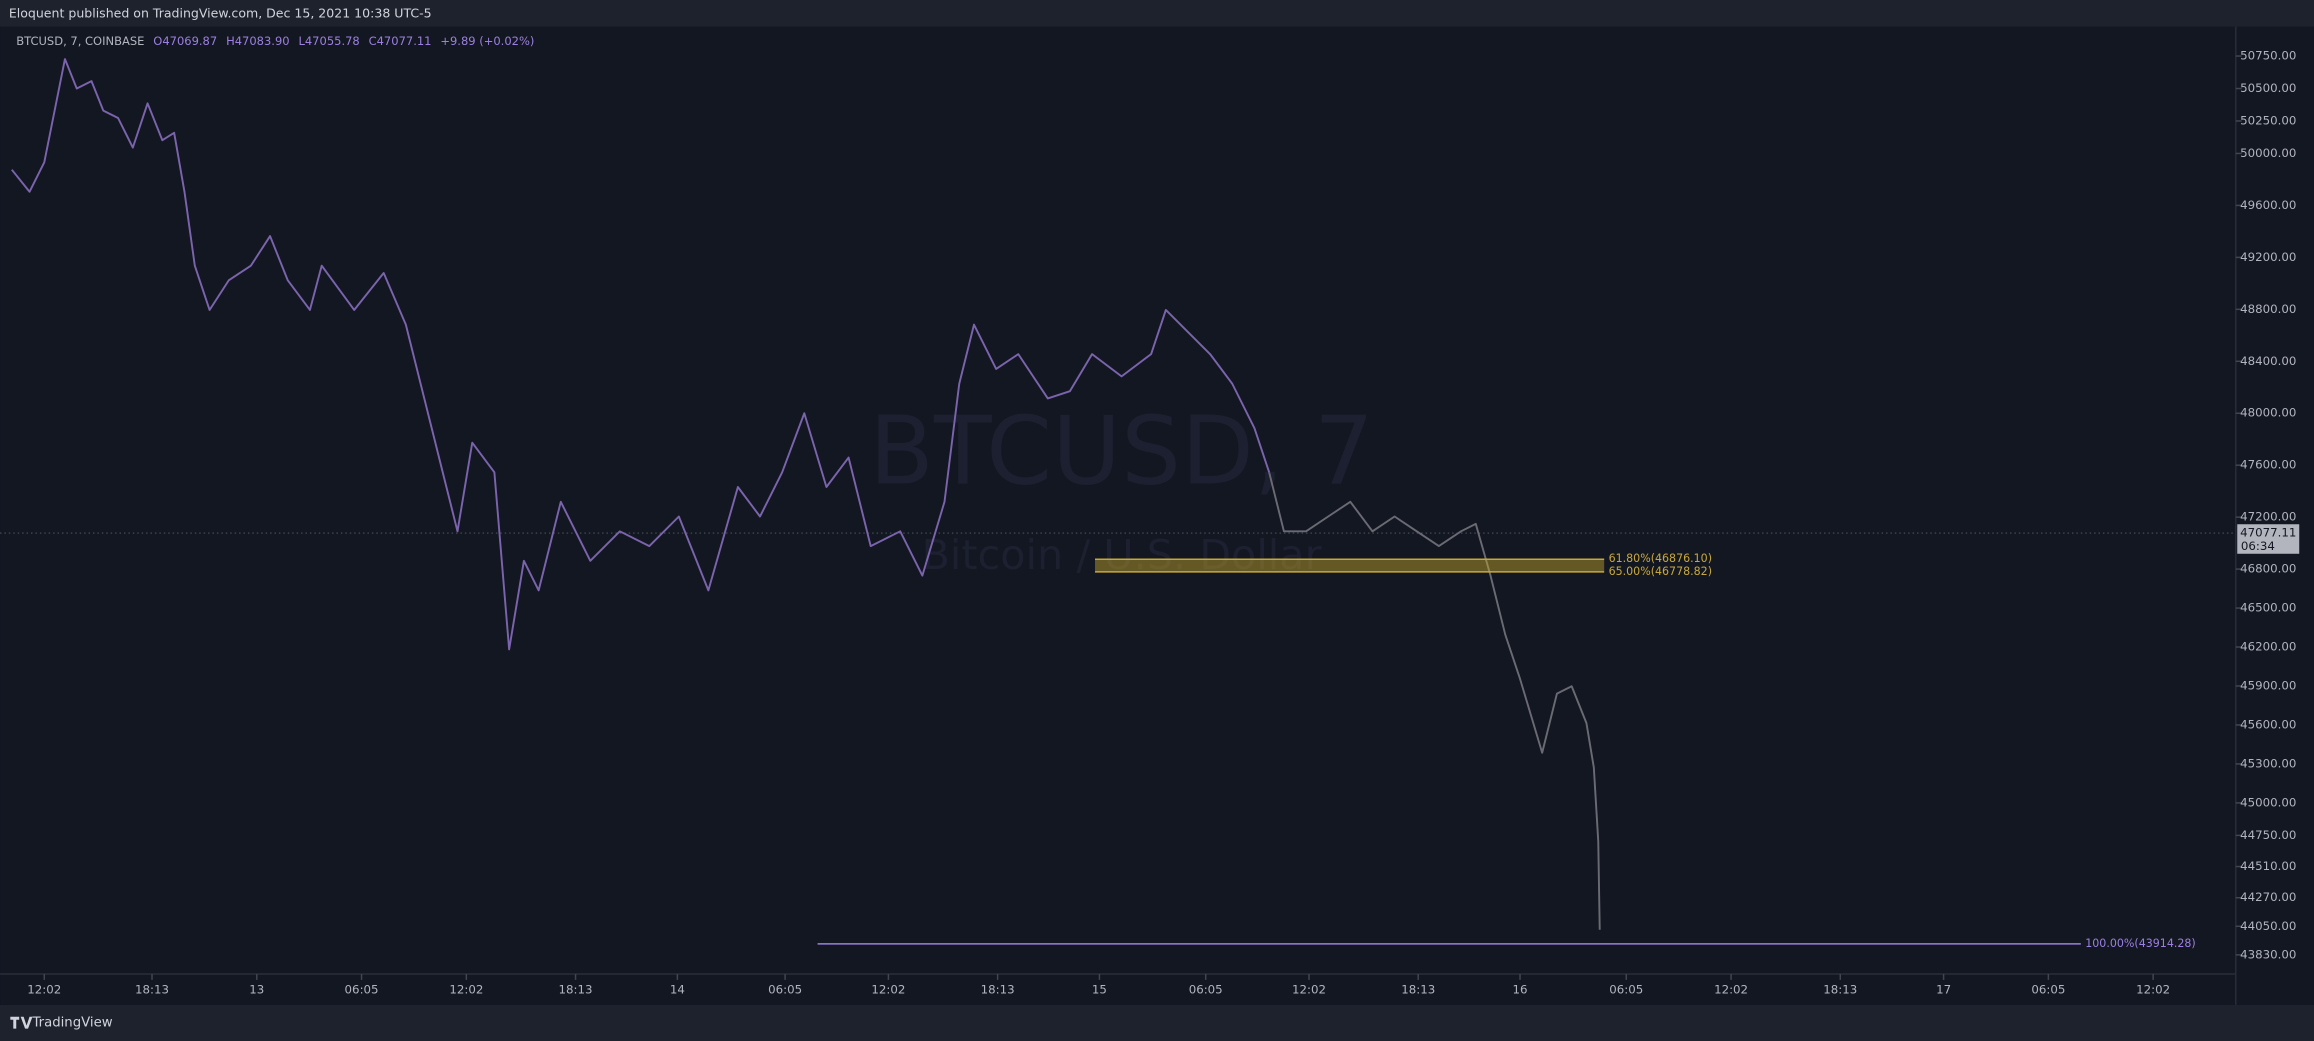 The height and width of the screenshot is (1041, 2314). Describe the element at coordinates (2268, 608) in the screenshot. I see `y-tick-label: 46500.00` at that location.